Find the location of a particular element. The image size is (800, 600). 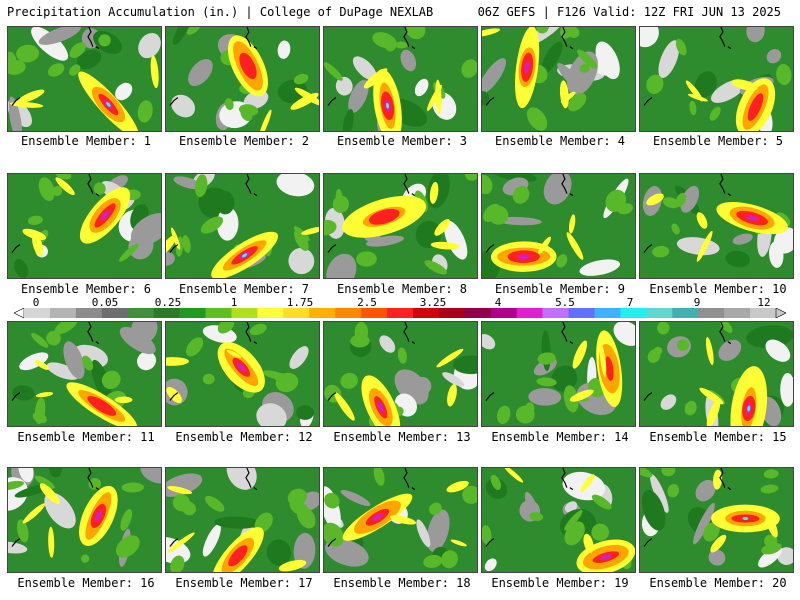

colorbar-max-arrow is located at coordinates (780, 313).